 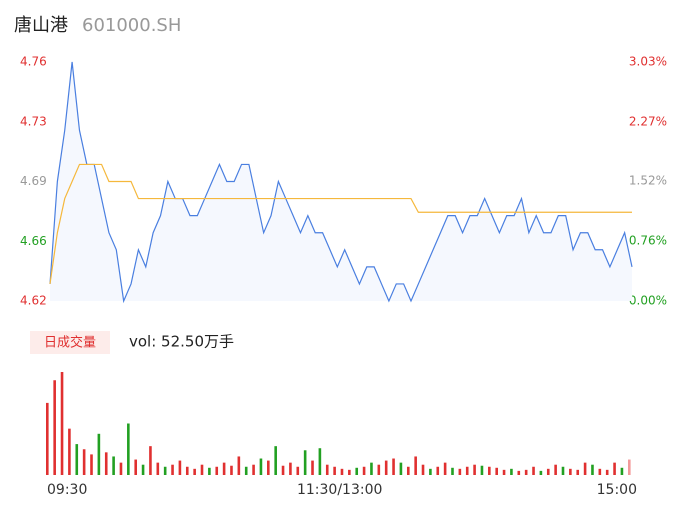 I want to click on y2-tick-label: 0.76%, so click(x=648, y=241).